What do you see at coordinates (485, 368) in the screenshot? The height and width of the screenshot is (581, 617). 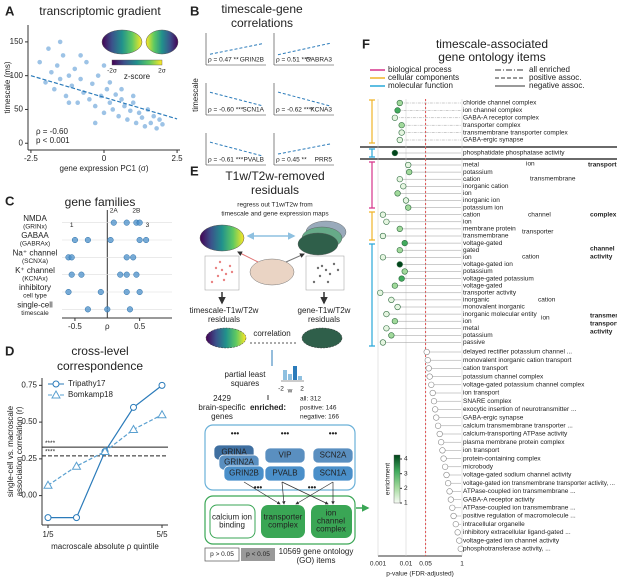 I see `row-label: cation transport` at bounding box center [485, 368].